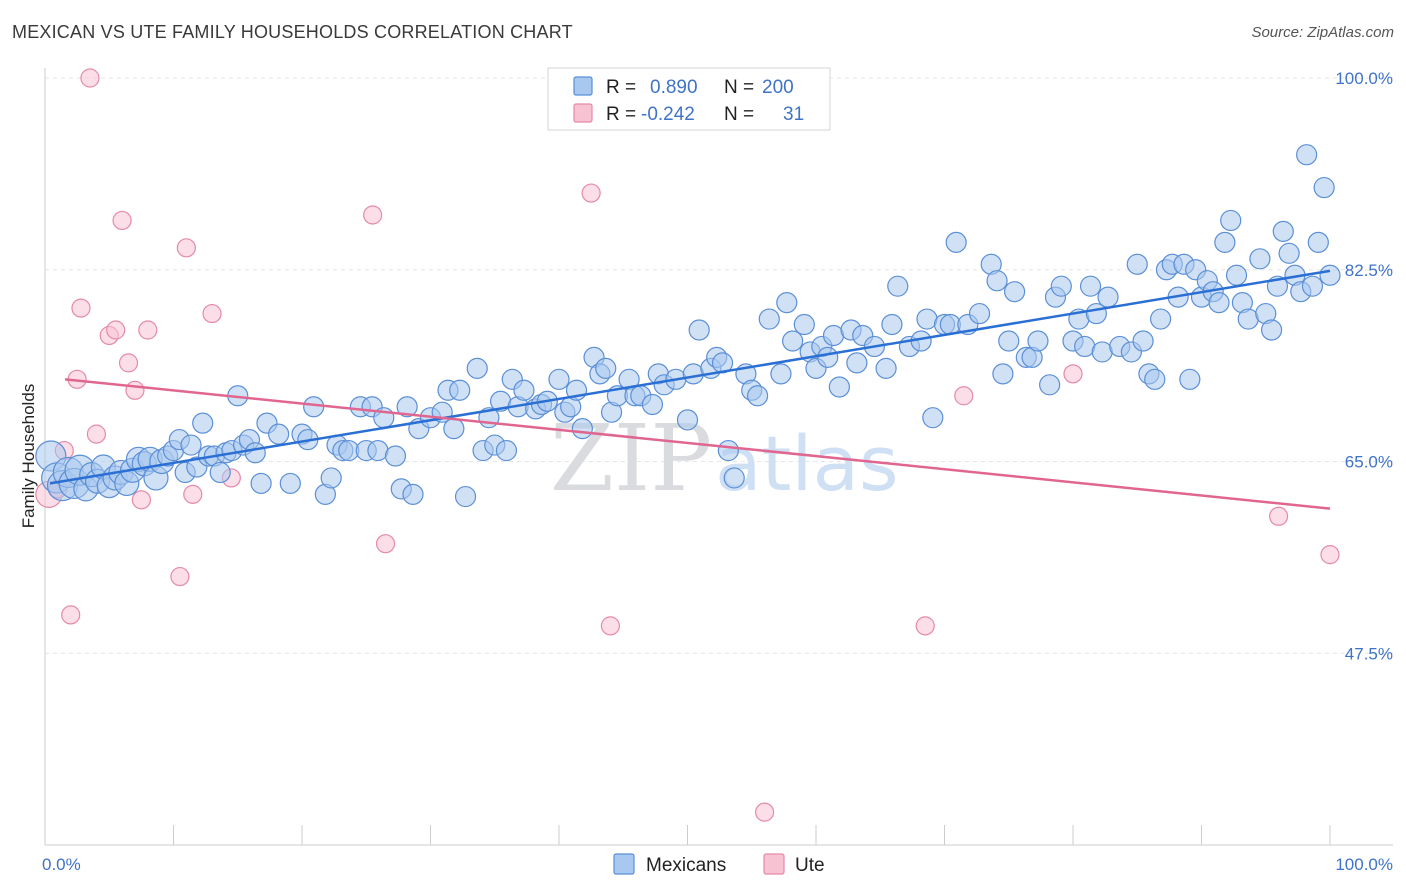  Describe the element at coordinates (621, 114) in the screenshot. I see `legend-r-label-ute: R =` at that location.